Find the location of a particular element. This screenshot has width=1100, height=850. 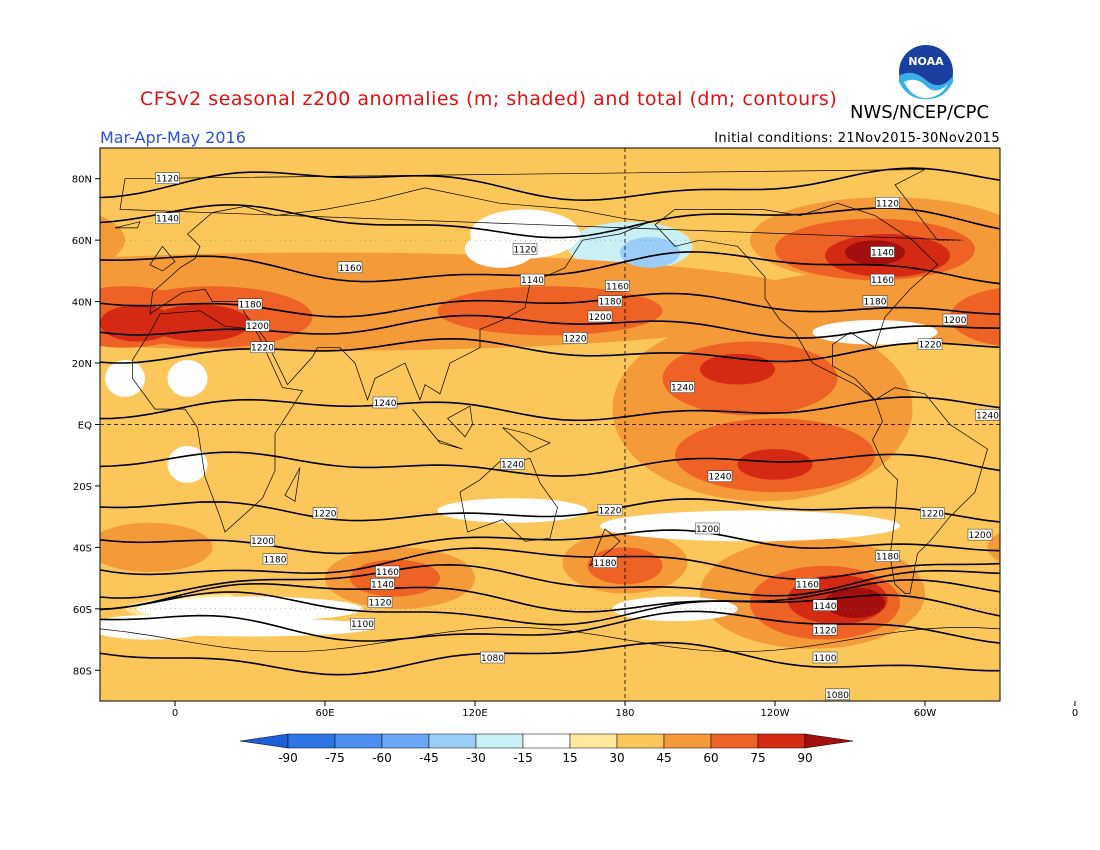

colorbar-tick-label: -75 is located at coordinates (335, 758).